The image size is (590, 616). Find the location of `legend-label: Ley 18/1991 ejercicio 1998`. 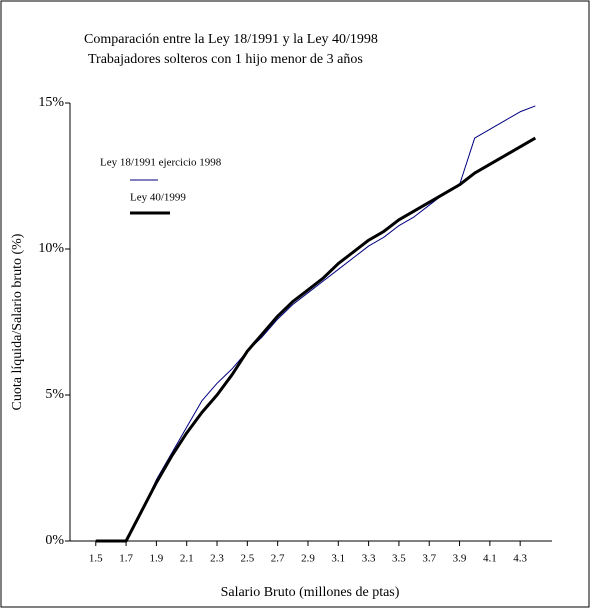

legend-label: Ley 18/1991 ejercicio 1998 is located at coordinates (161, 163).